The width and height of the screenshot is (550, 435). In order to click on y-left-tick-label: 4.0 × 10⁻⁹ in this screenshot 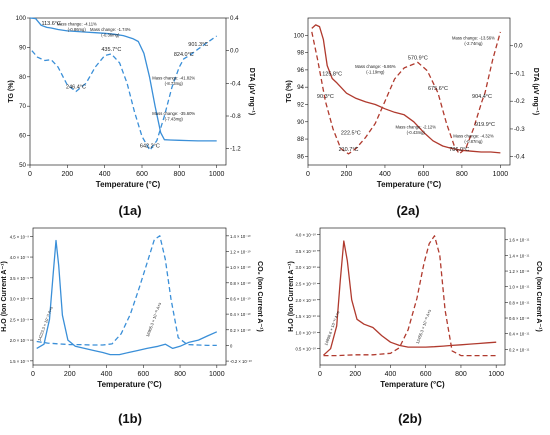, I will do `click(19, 257)`.